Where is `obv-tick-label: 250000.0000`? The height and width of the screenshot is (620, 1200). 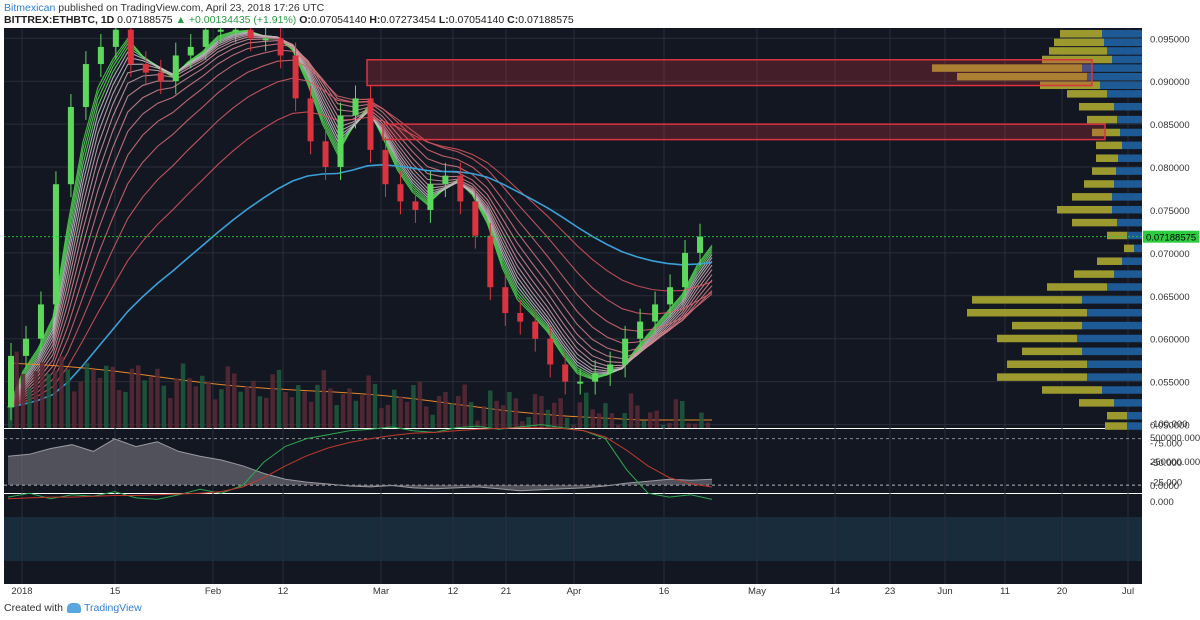 obv-tick-label: 250000.0000 is located at coordinates (1175, 462).